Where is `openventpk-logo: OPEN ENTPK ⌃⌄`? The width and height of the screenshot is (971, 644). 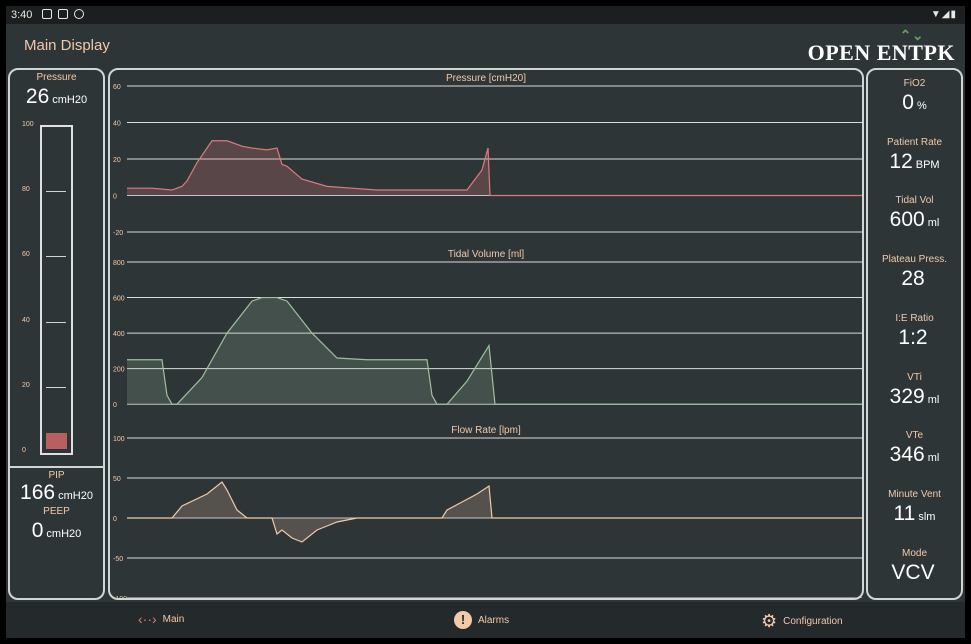
openventpk-logo: OPEN ENTPK ⌃⌄ is located at coordinates (881, 47).